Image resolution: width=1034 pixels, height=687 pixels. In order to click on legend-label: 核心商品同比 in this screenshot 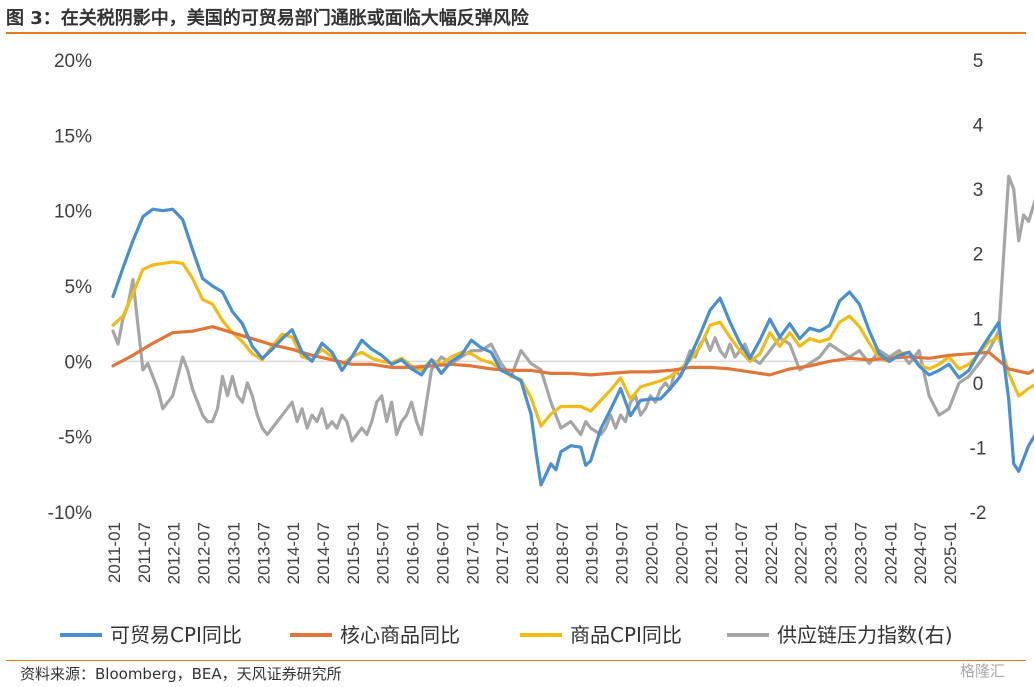, I will do `click(400, 635)`.